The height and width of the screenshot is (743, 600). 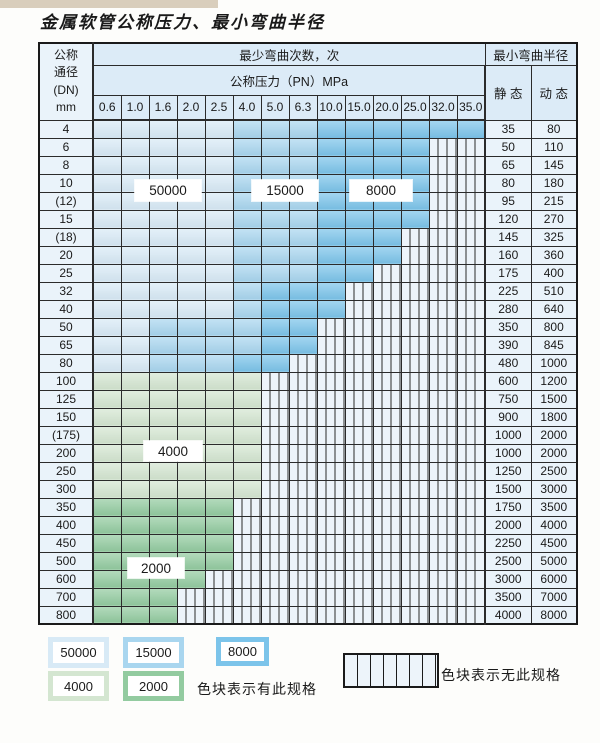 I want to click on dn-cell: 800, so click(x=66, y=615).